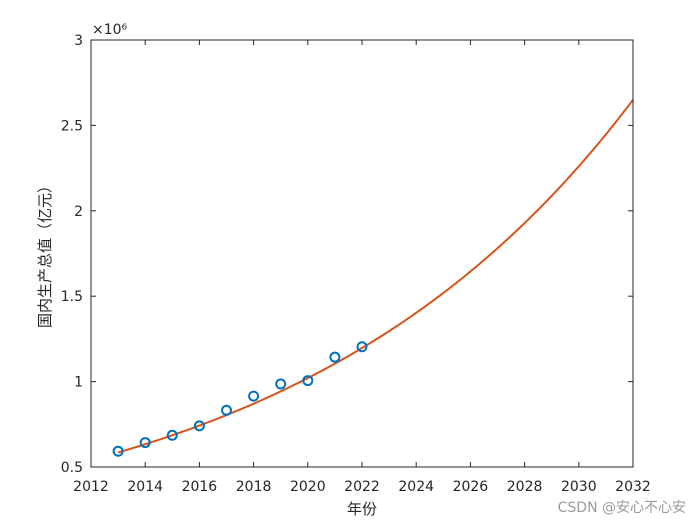  What do you see at coordinates (200, 487) in the screenshot?
I see `x-tick-label: 2016` at bounding box center [200, 487].